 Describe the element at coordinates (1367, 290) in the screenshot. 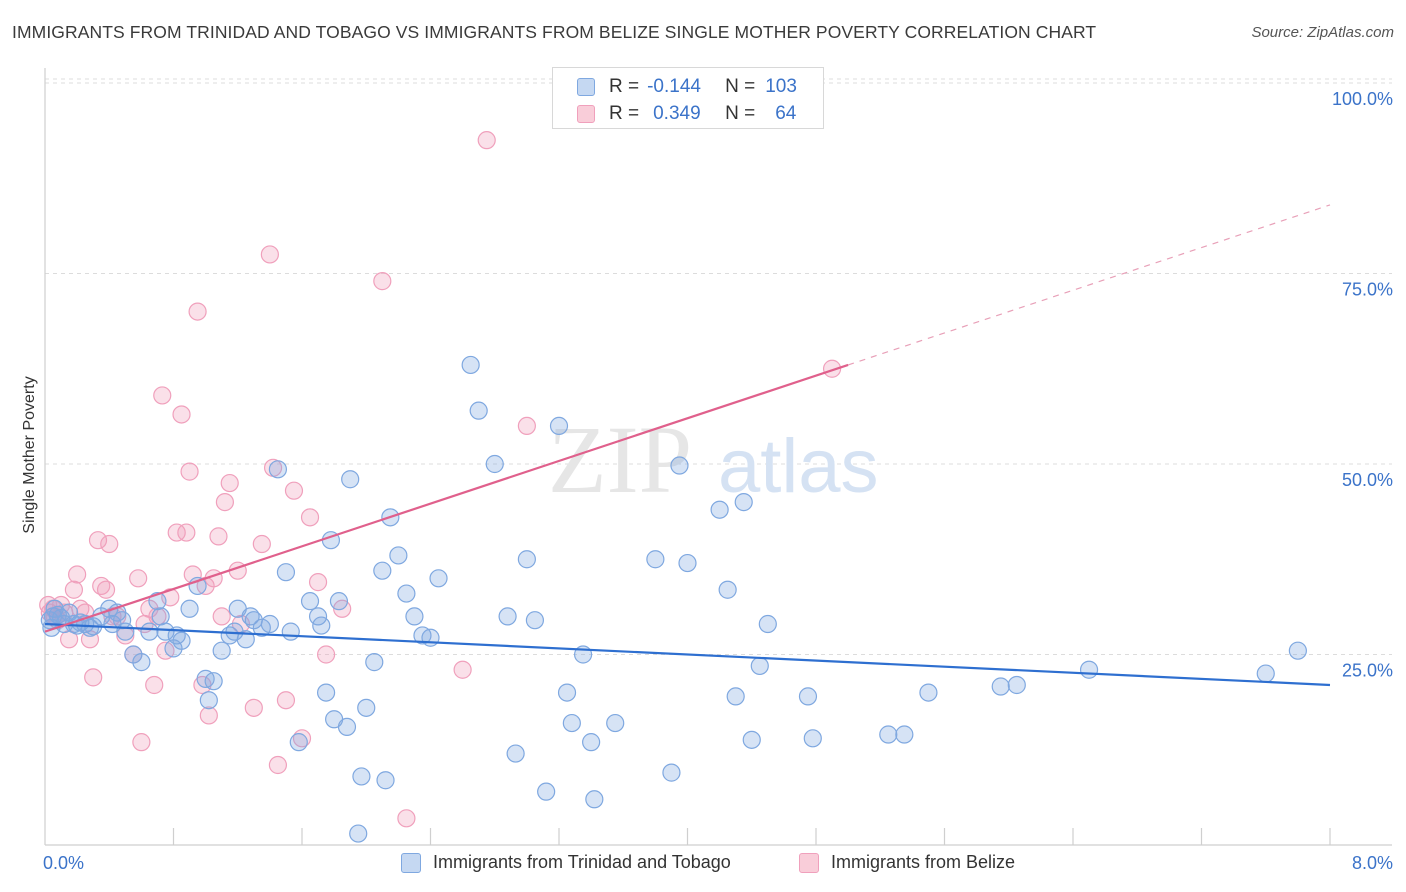

I see `y-tick-label: 75.0%` at that location.